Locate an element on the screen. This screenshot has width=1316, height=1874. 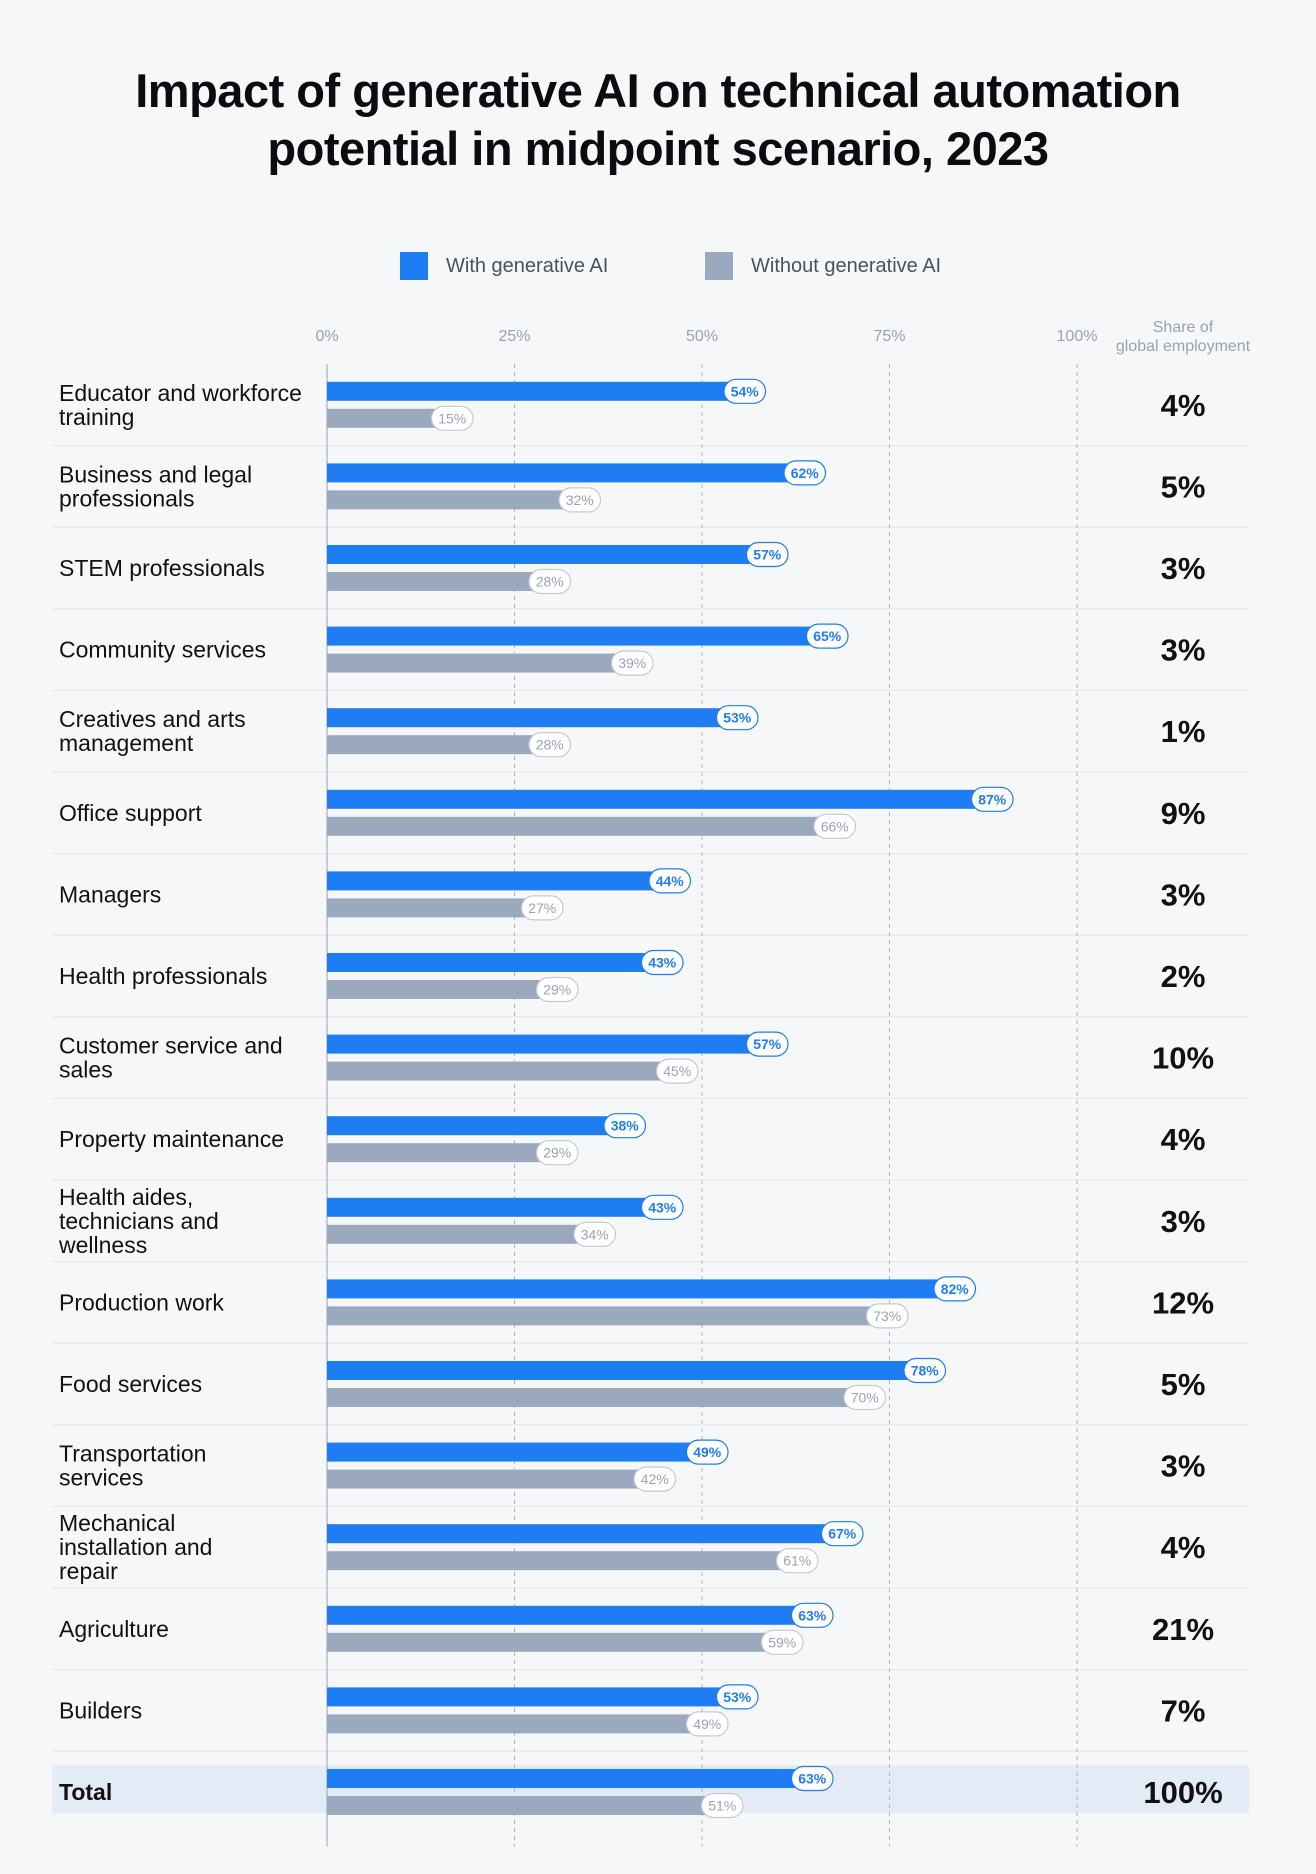
share-value-managers: 3% is located at coordinates (1183, 894).